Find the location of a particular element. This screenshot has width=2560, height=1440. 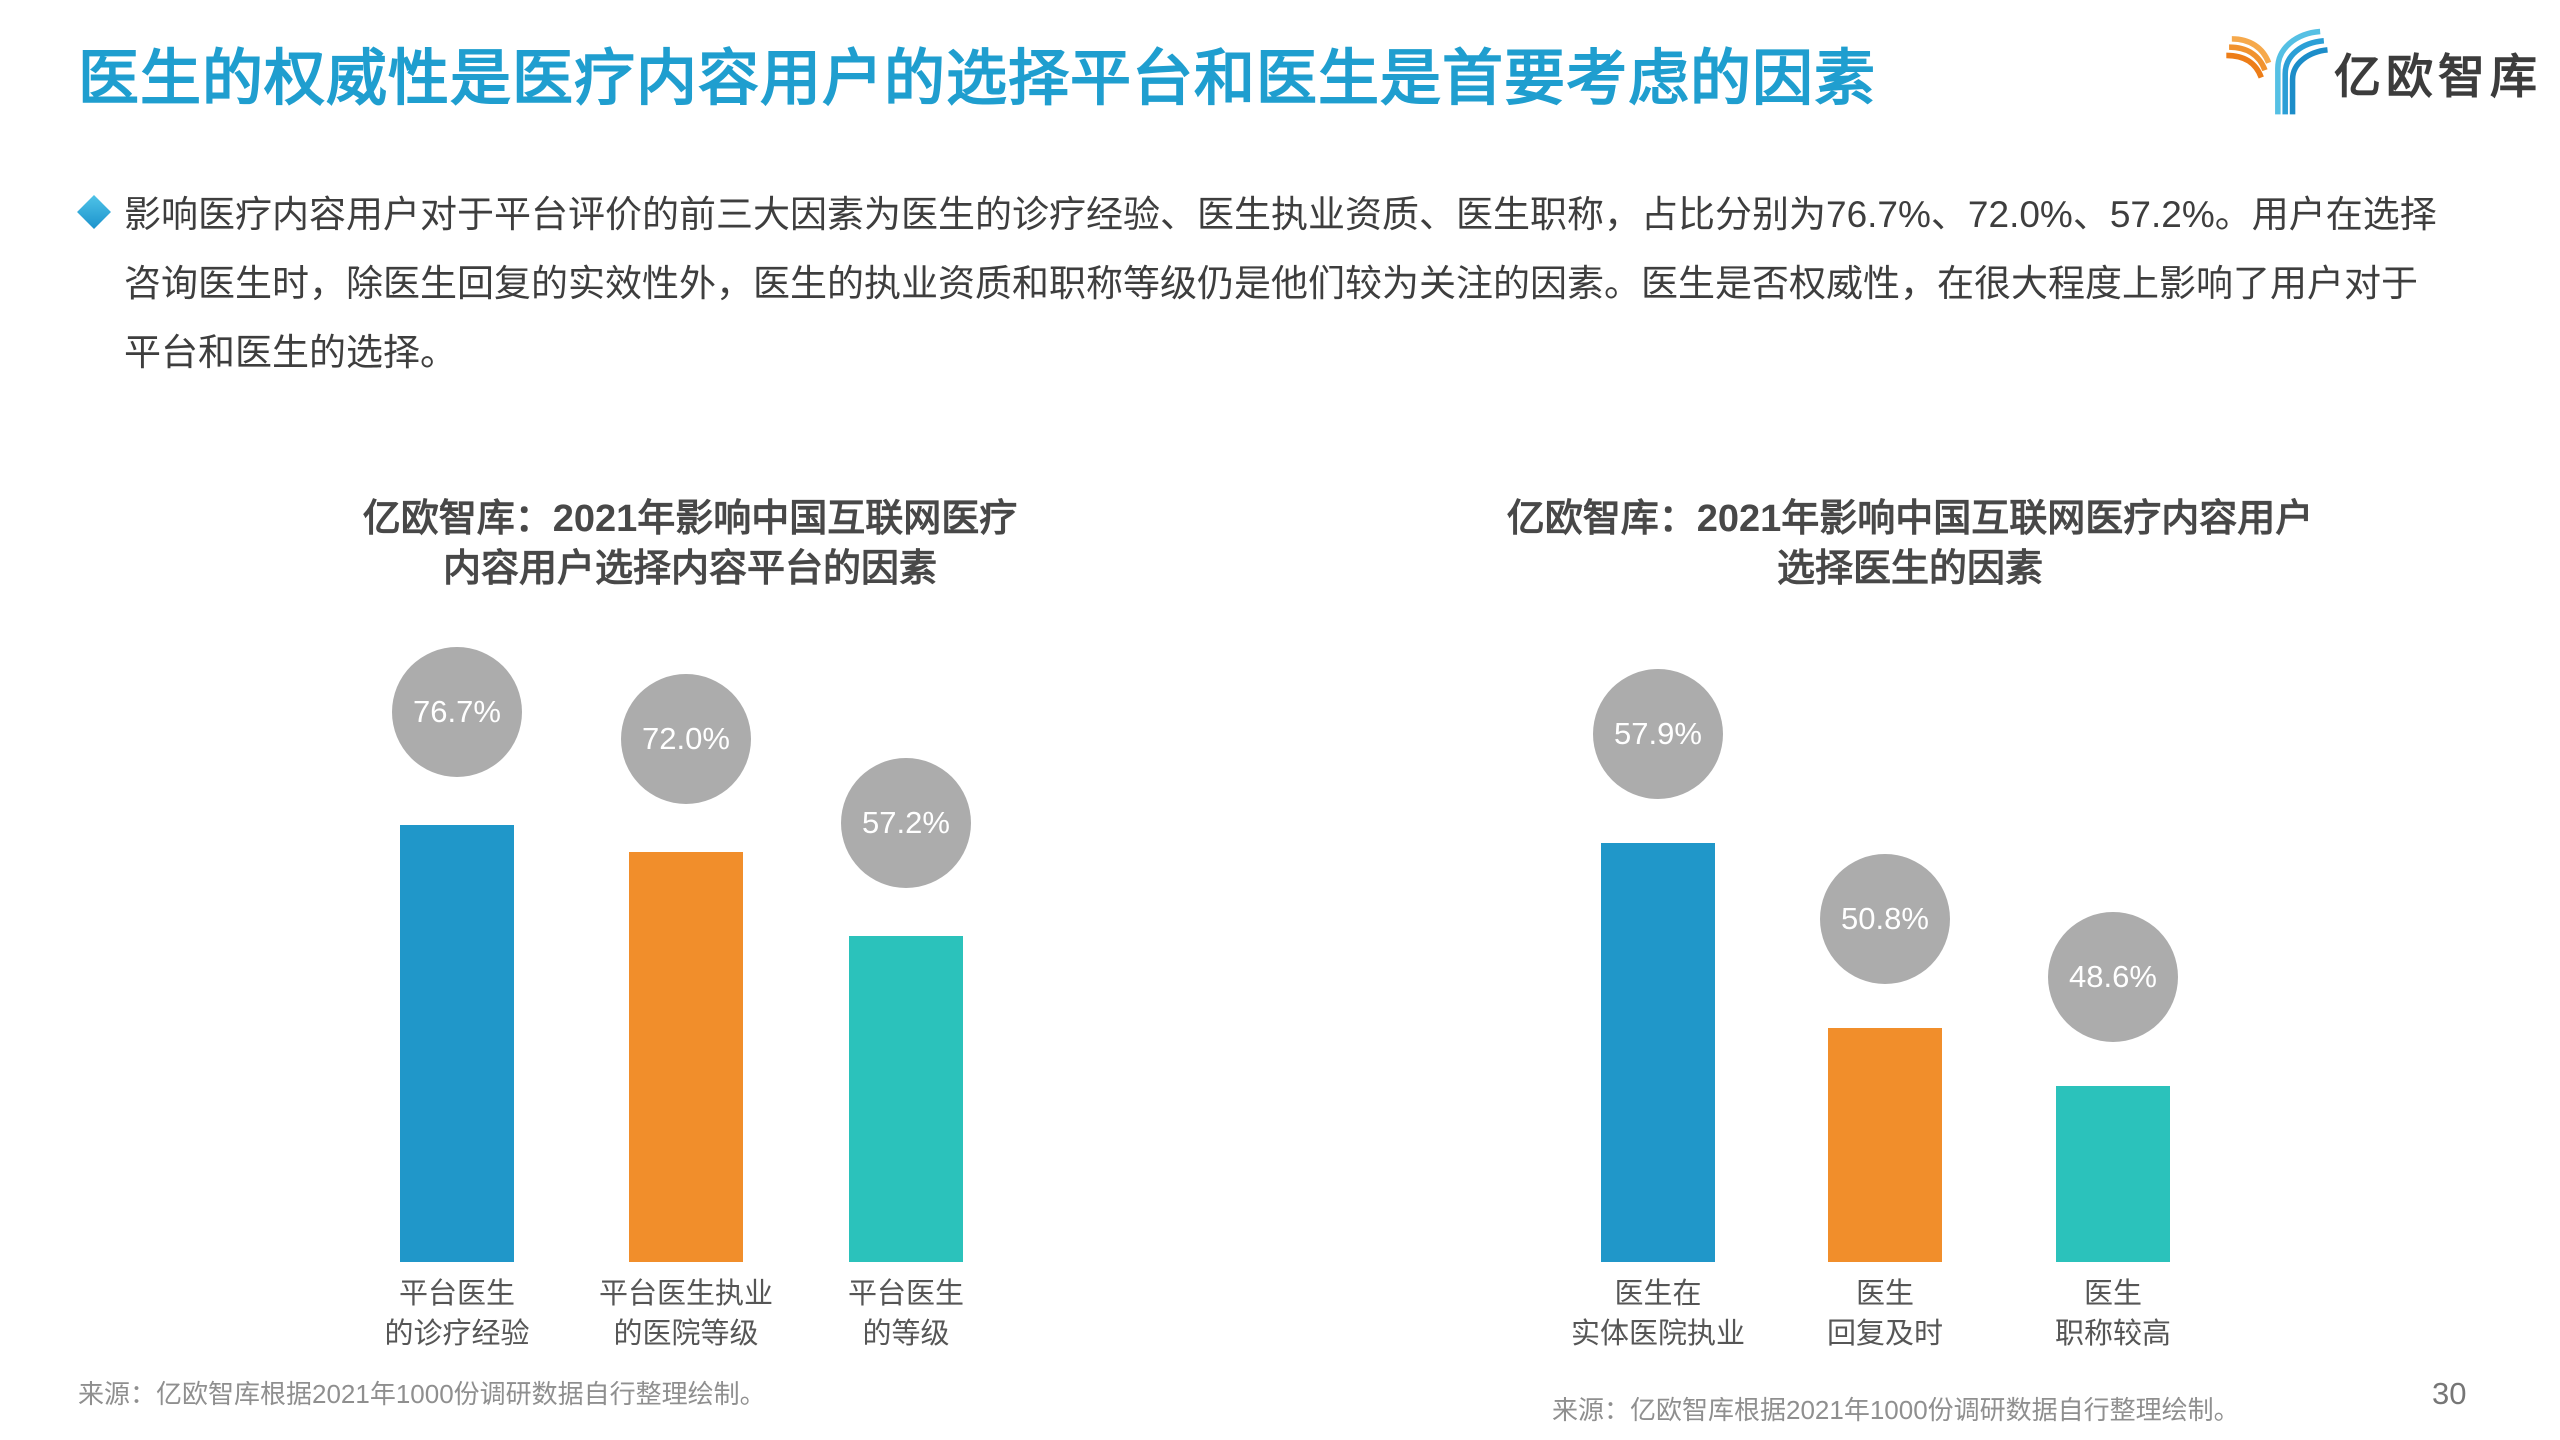

bullet-diamond-icon is located at coordinates (94, 212).